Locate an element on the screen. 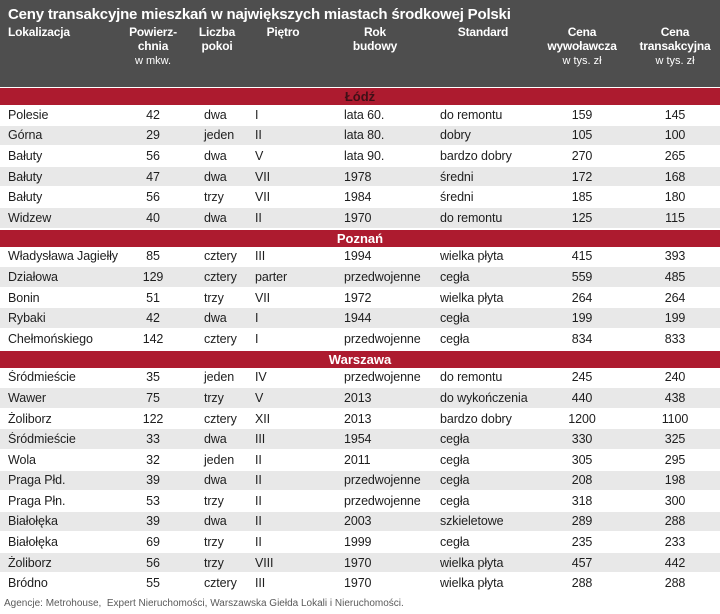 The image size is (720, 614). table-row: Bródno 55 cztery III 1970 wielka płyta 288 288 is located at coordinates (360, 584).